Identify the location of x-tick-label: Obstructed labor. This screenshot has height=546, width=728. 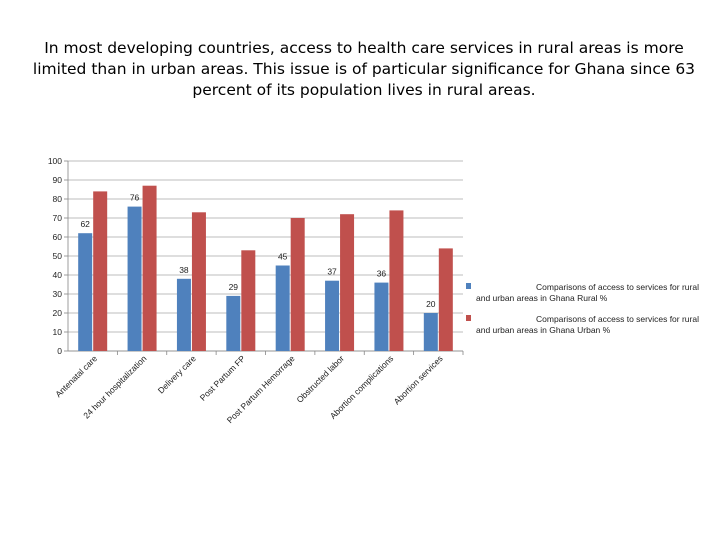
(320, 379).